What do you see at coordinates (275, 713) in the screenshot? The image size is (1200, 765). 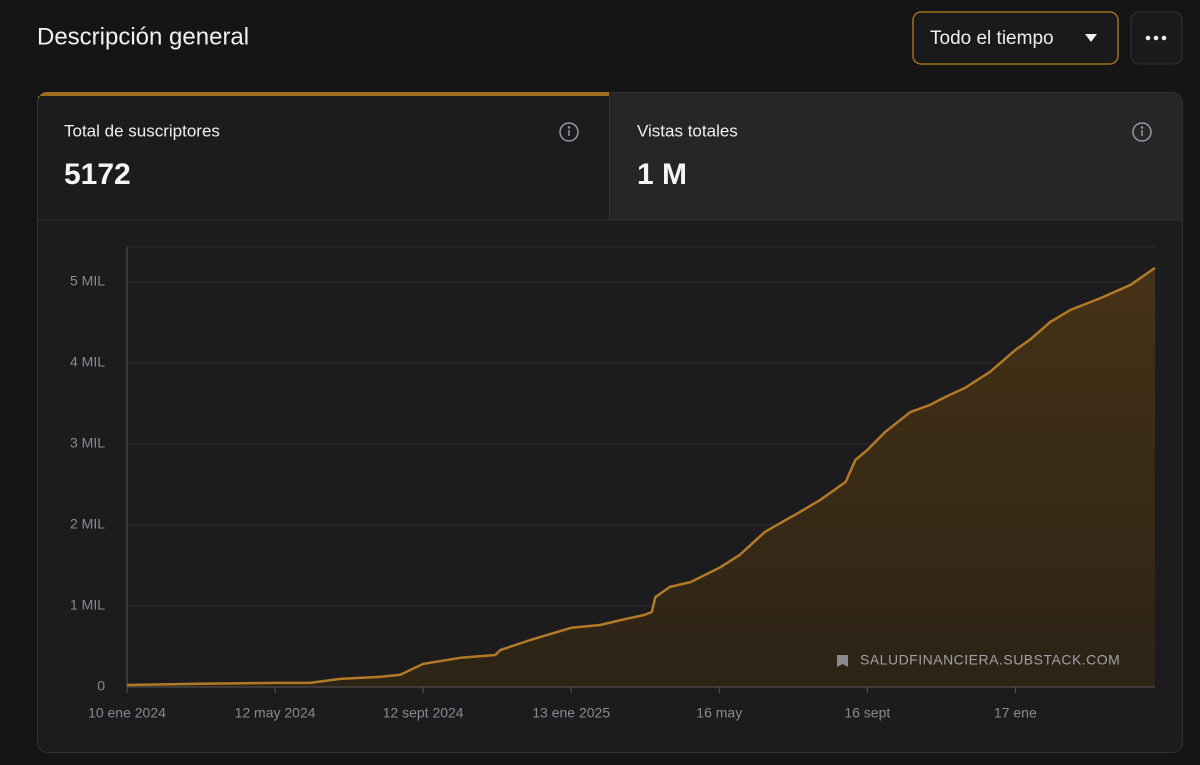 I see `x-tick-label: 12 may 2024` at bounding box center [275, 713].